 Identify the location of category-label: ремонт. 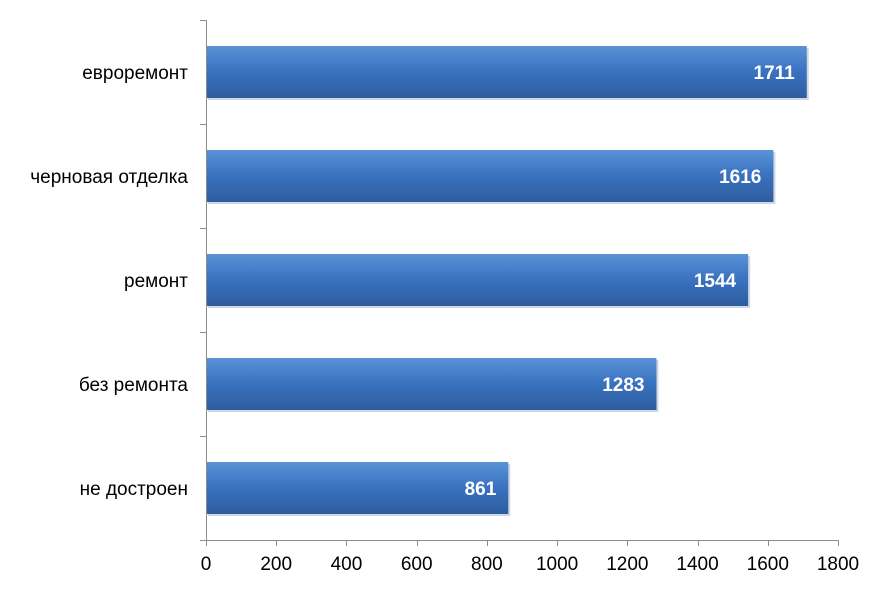
(156, 281).